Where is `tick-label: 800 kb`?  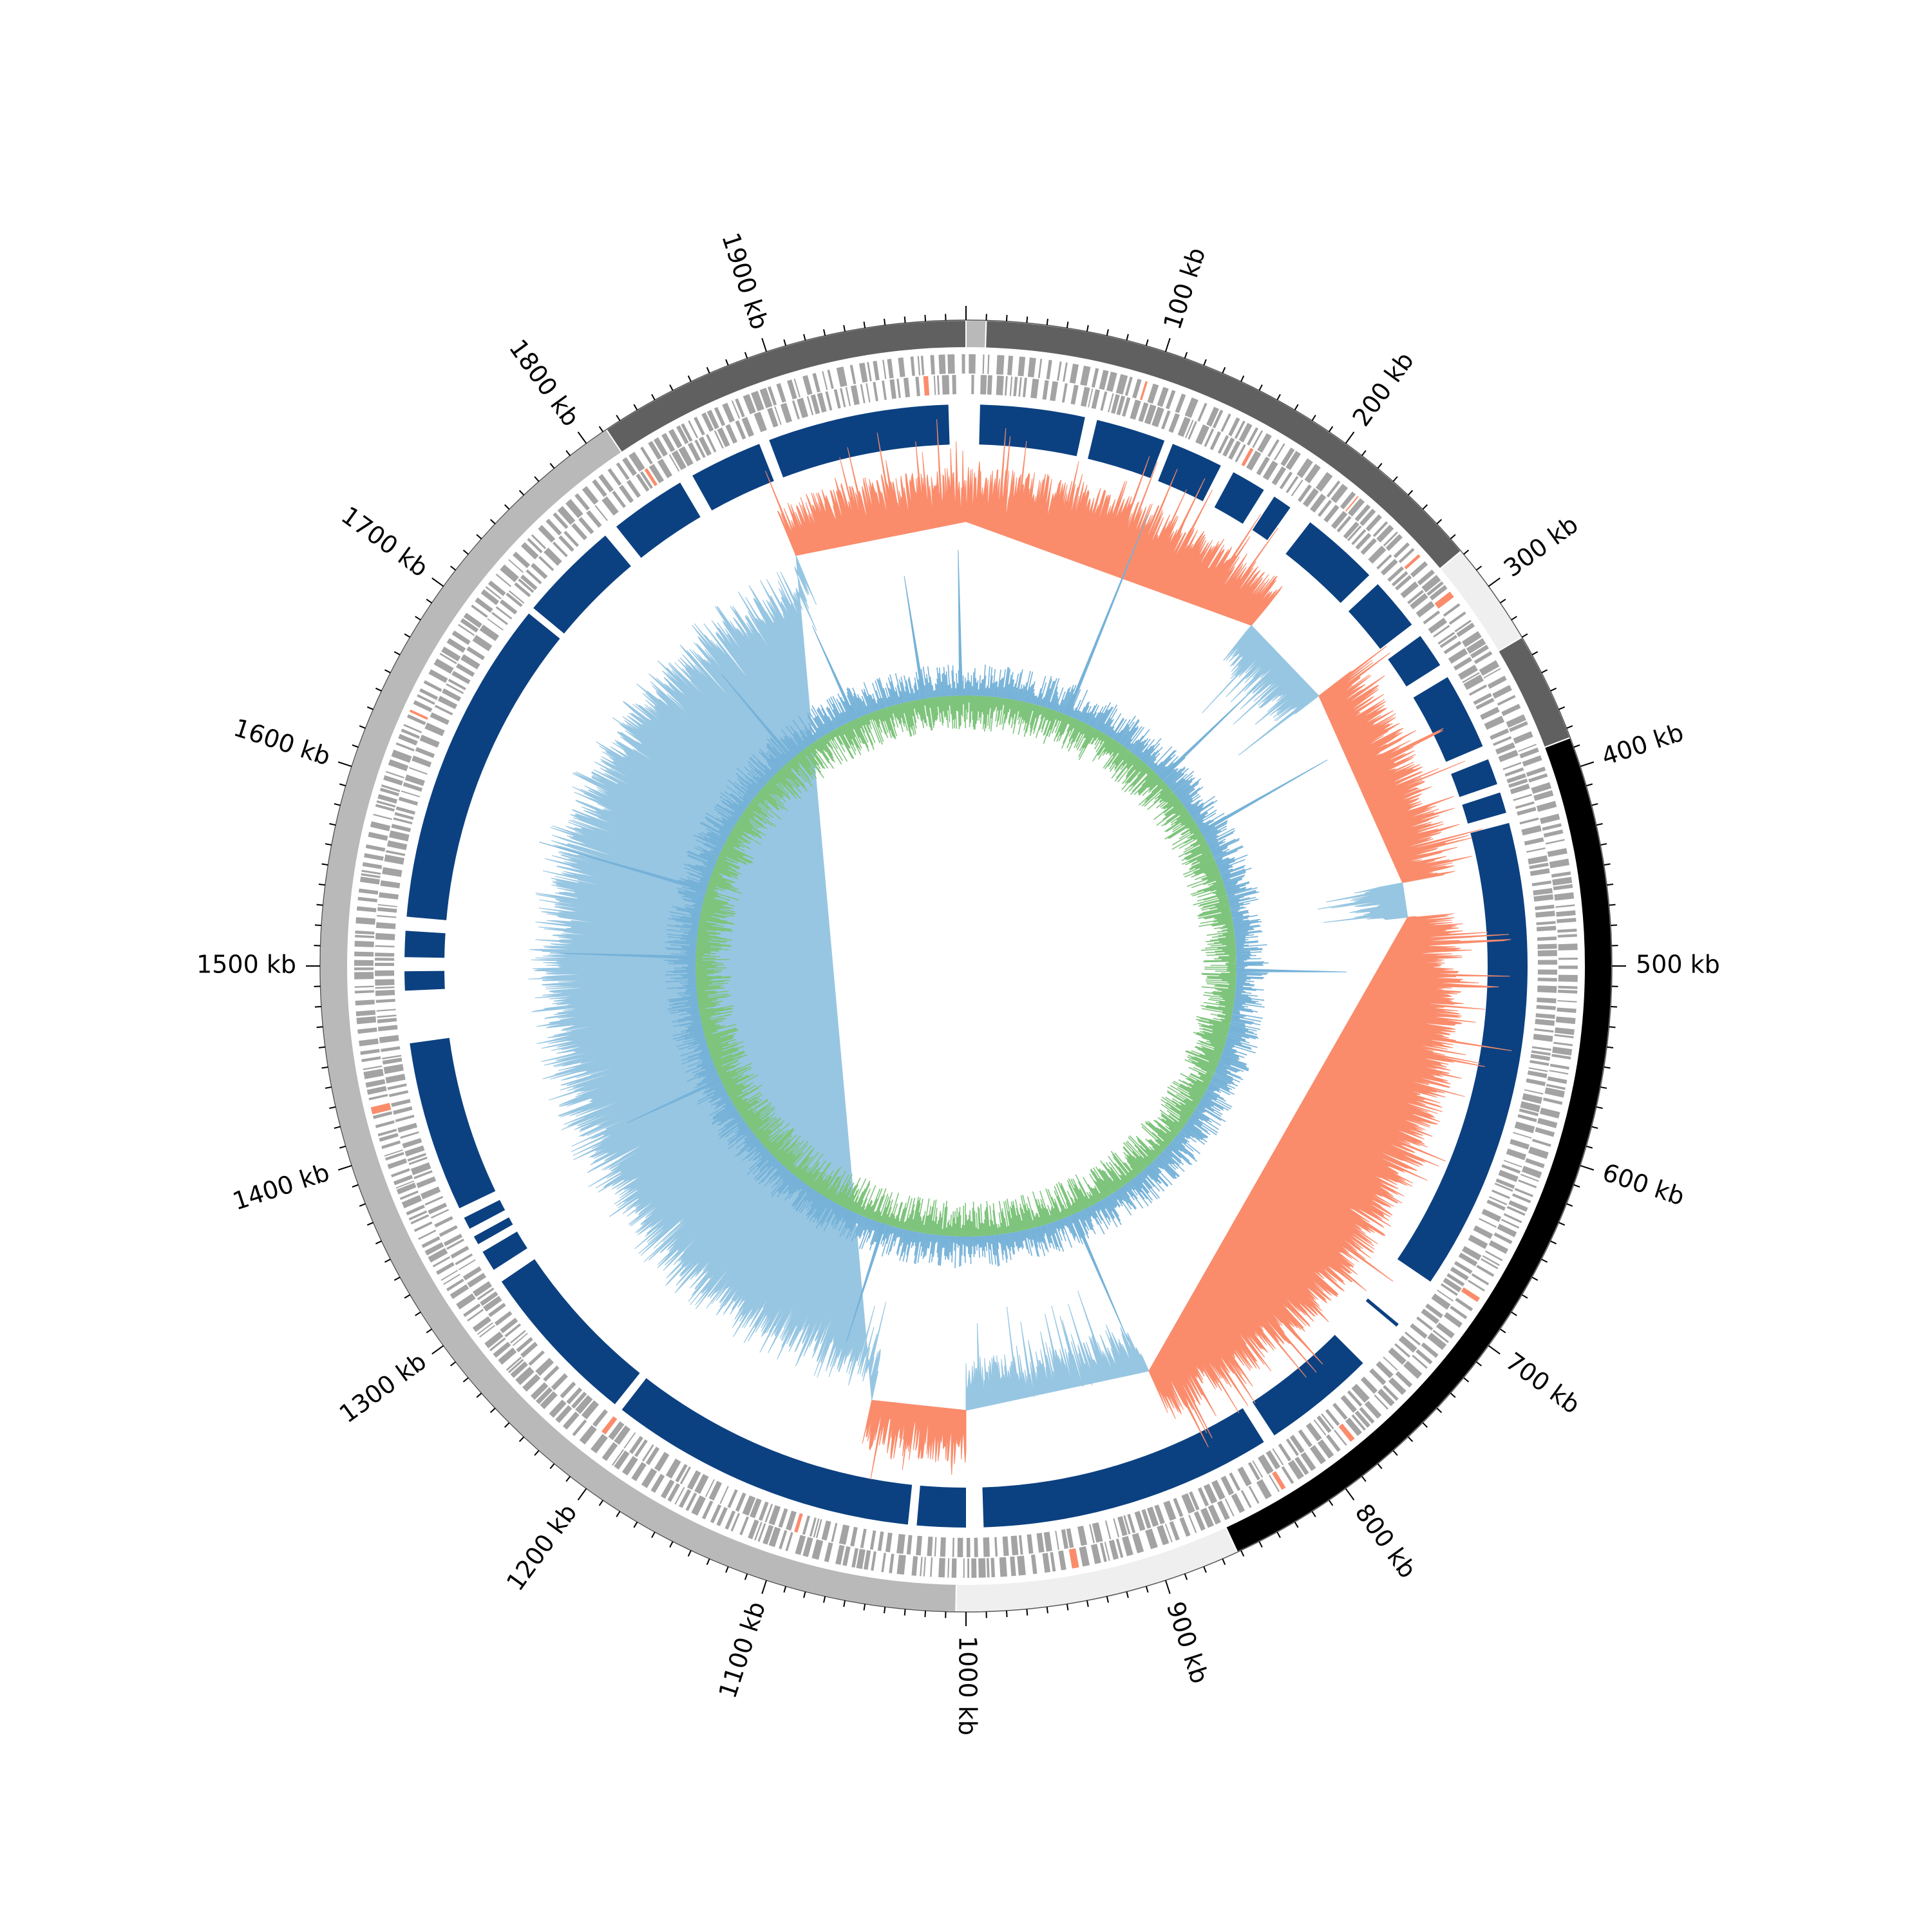 tick-label: 800 kb is located at coordinates (1386, 1541).